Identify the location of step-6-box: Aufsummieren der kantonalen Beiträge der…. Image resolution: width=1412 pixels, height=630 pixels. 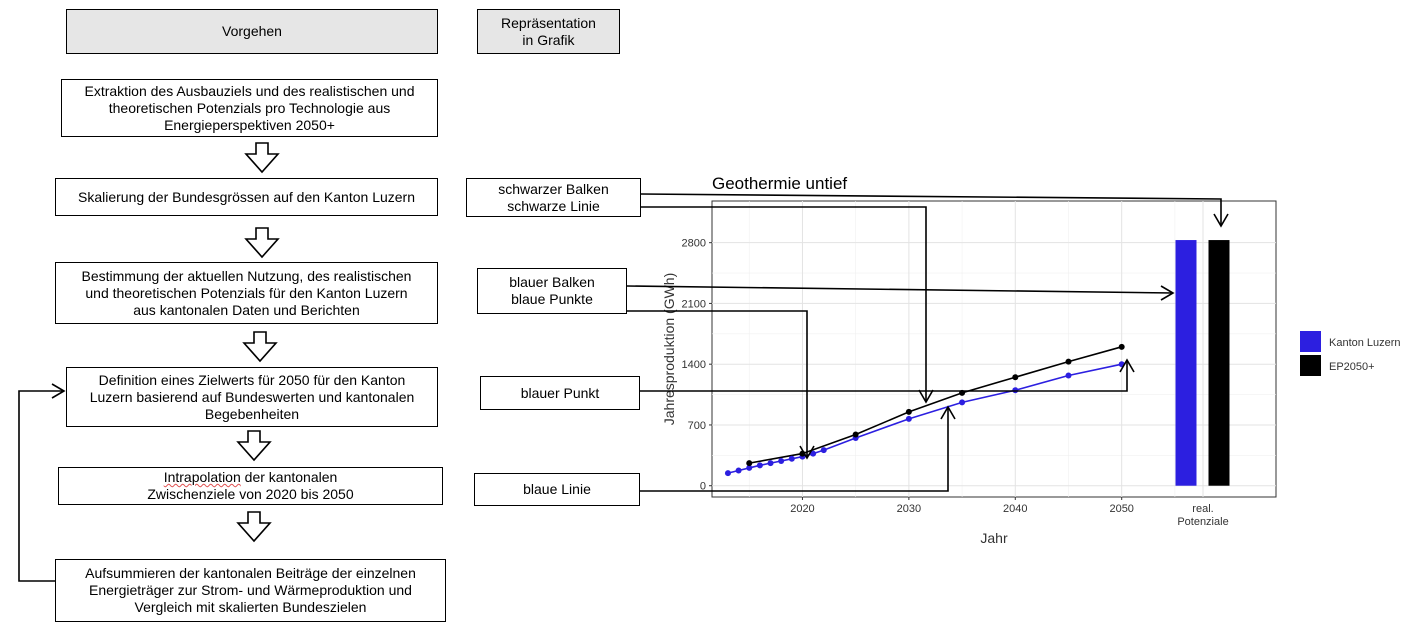
(250, 590).